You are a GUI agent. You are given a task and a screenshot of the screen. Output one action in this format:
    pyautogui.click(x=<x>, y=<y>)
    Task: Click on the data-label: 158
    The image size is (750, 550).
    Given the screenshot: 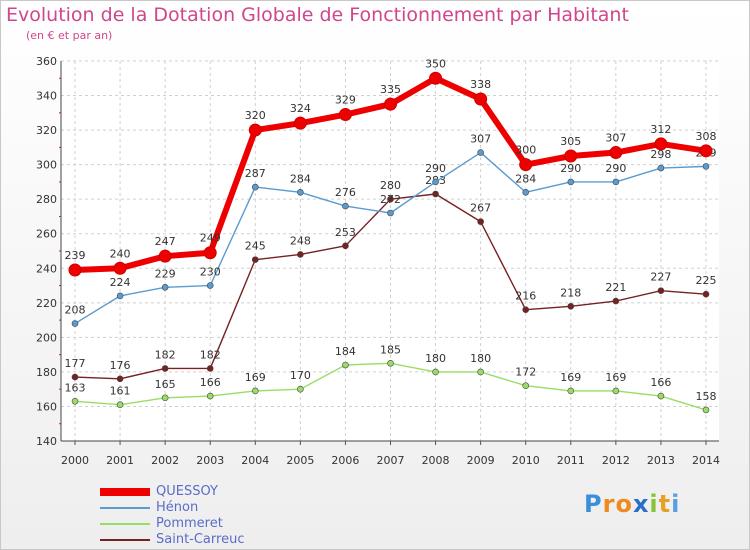 What is the action you would take?
    pyautogui.click(x=706, y=396)
    